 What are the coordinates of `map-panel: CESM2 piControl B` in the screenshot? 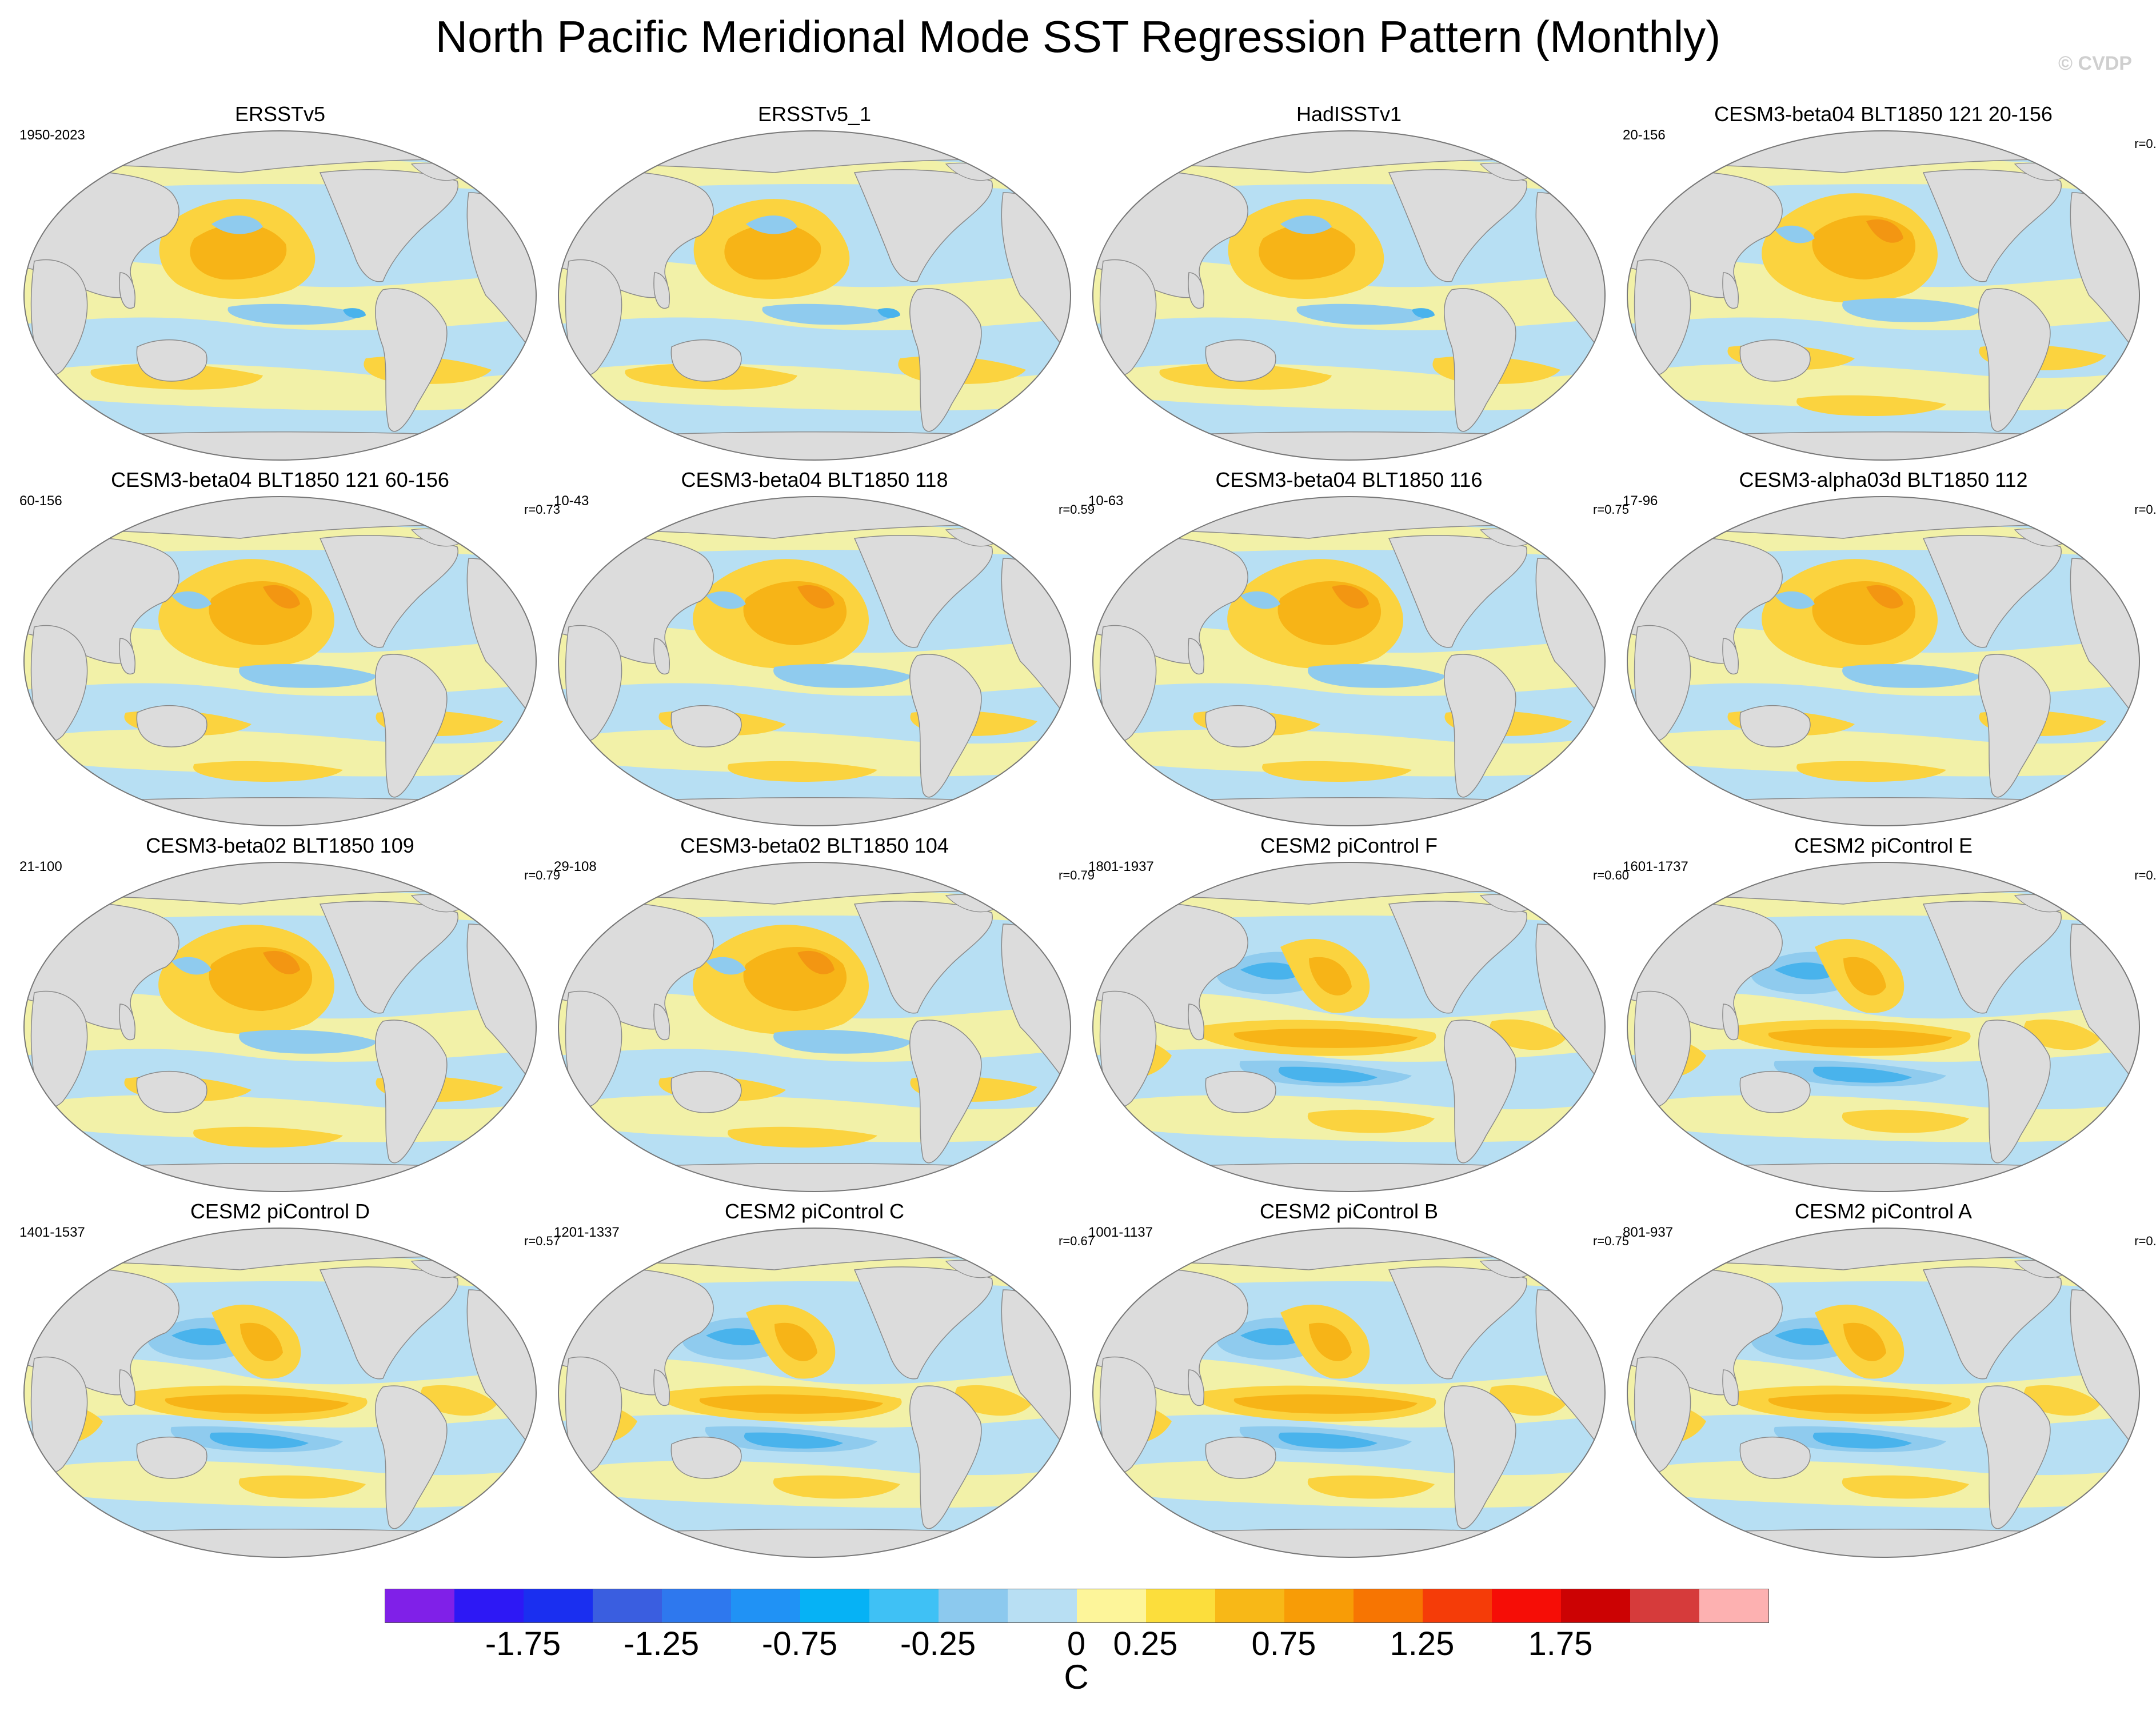 It's located at (1354, 1383).